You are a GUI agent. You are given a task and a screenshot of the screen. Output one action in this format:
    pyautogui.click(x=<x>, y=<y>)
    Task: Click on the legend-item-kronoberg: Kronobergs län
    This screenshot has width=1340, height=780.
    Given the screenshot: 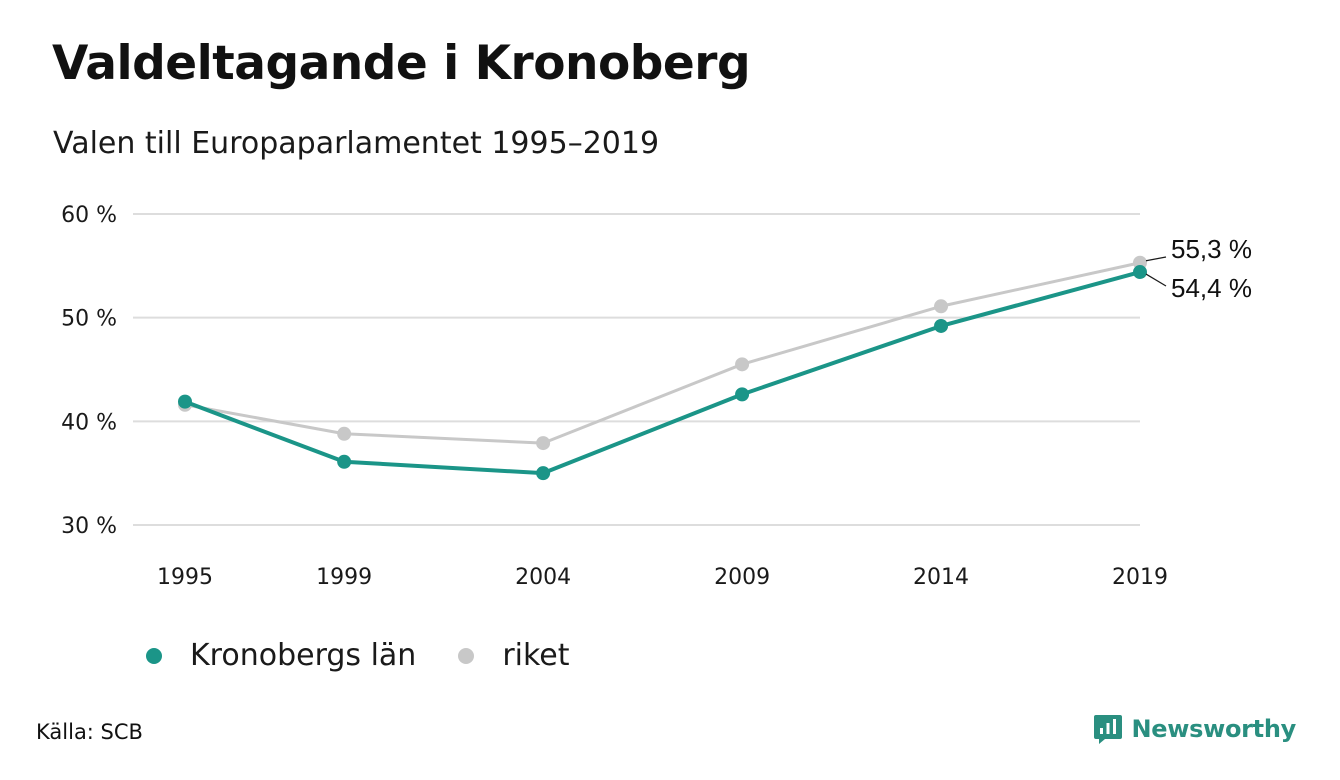 What is the action you would take?
    pyautogui.click(x=281, y=655)
    